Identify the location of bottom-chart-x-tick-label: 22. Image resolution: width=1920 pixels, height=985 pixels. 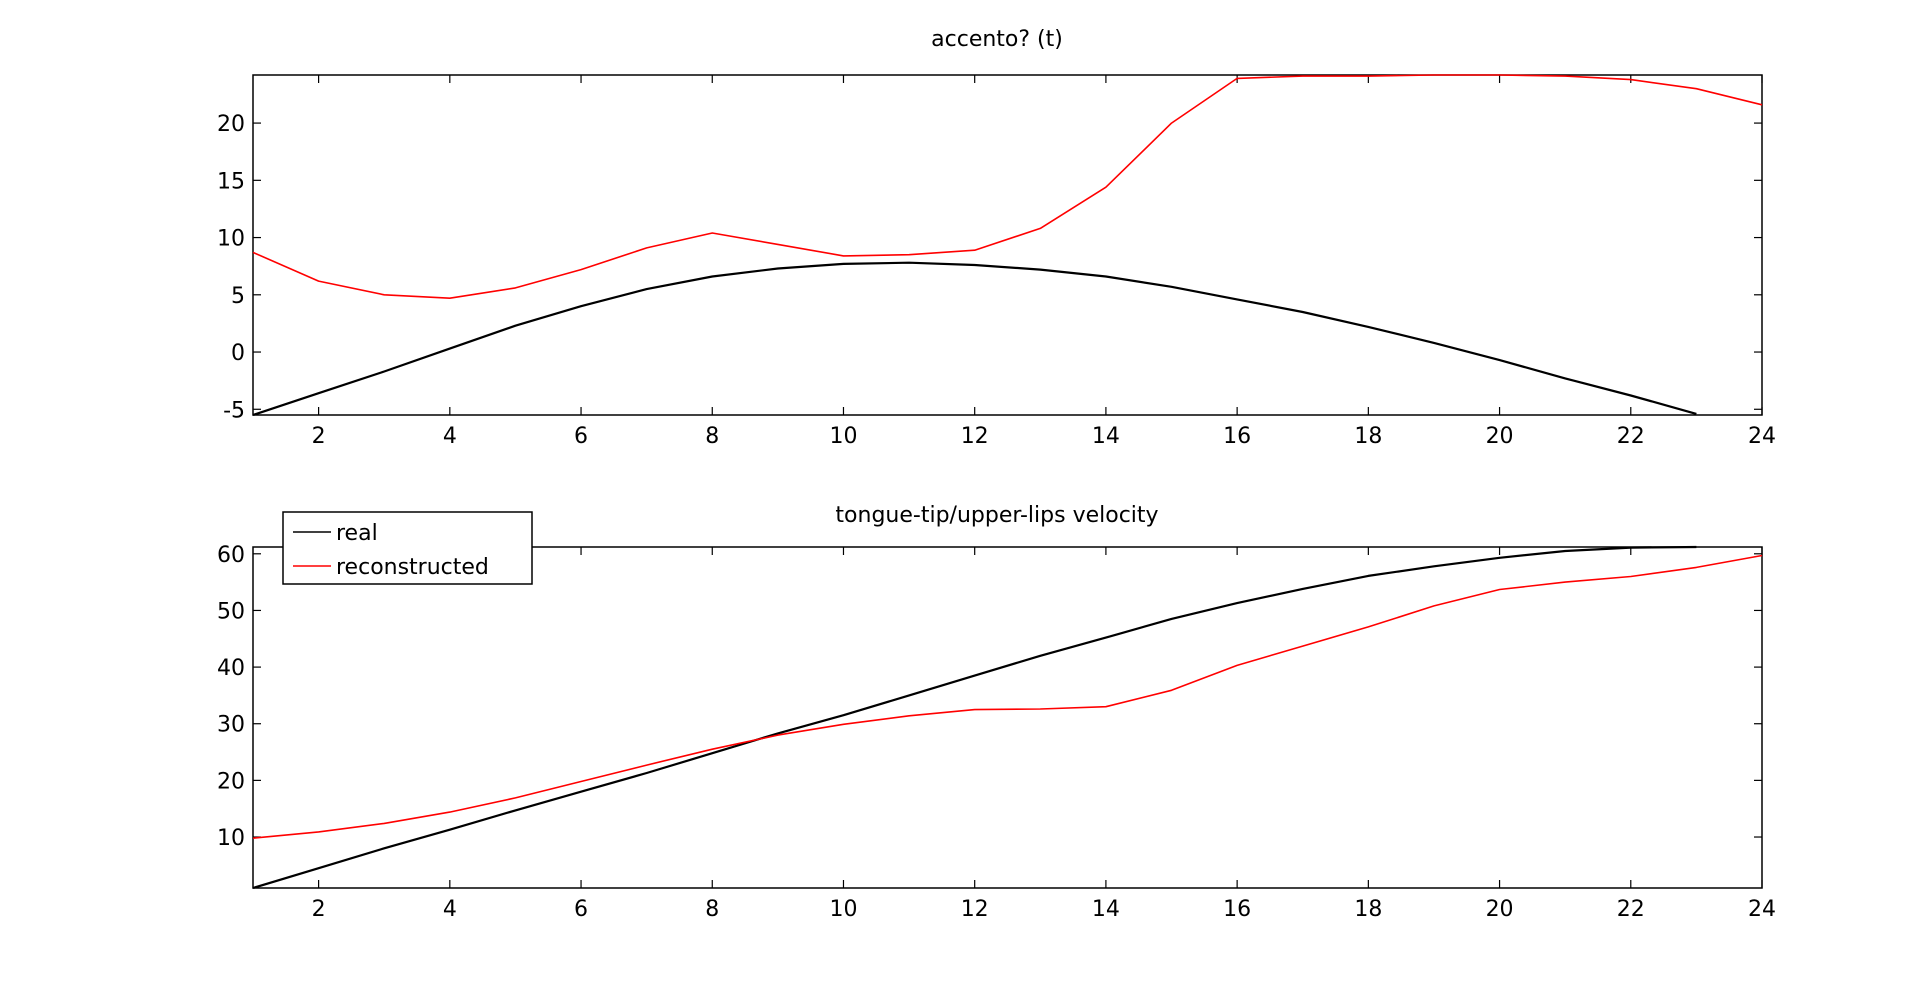
(1631, 909).